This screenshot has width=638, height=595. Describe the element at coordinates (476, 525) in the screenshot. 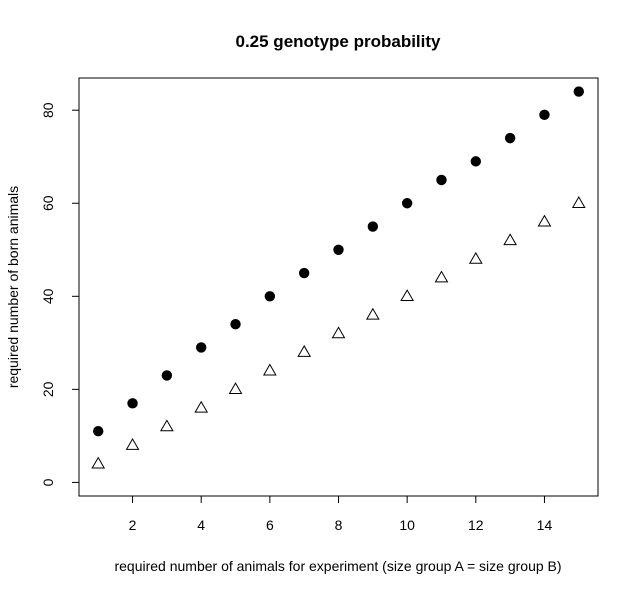

I see `x-tick-label: 12` at that location.